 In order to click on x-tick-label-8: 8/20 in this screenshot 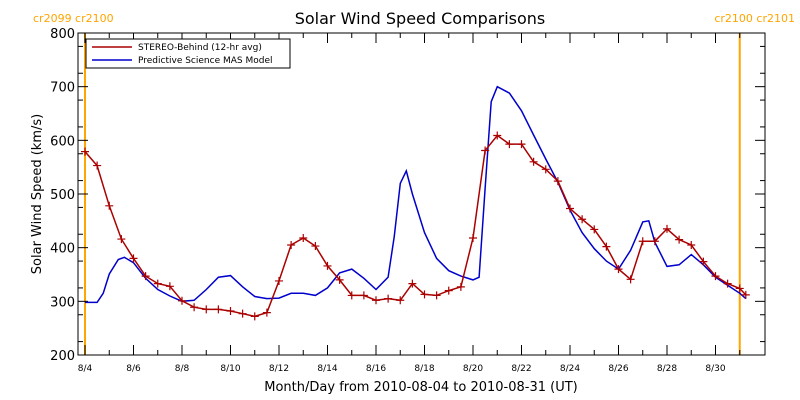, I will do `click(473, 369)`.